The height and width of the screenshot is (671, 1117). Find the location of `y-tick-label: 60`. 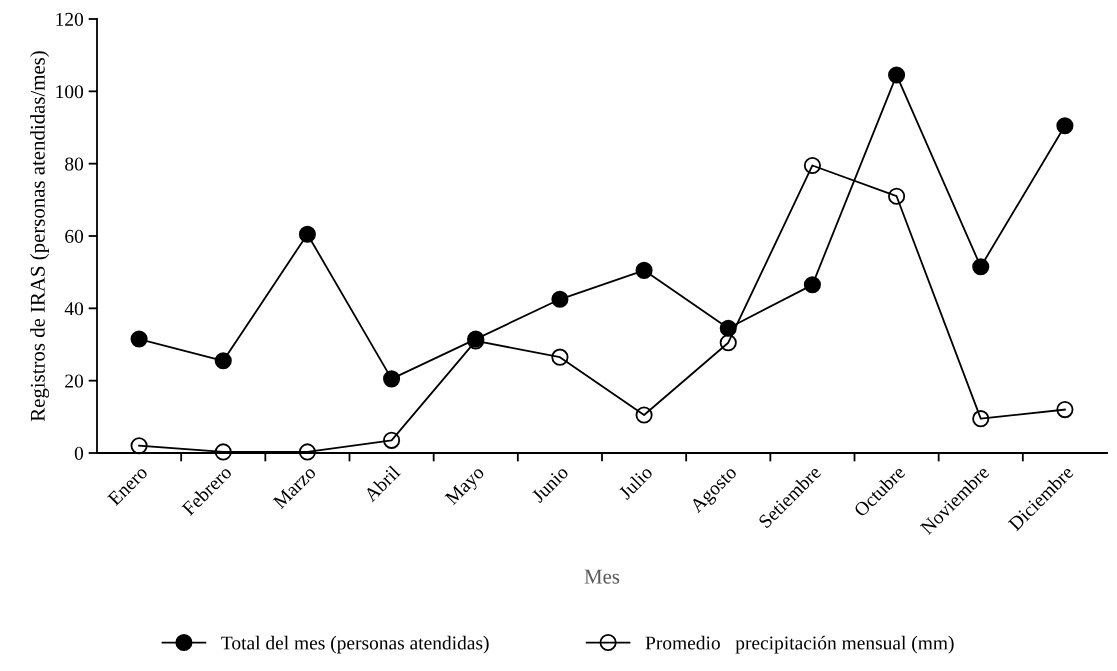

y-tick-label: 60 is located at coordinates (74, 236).